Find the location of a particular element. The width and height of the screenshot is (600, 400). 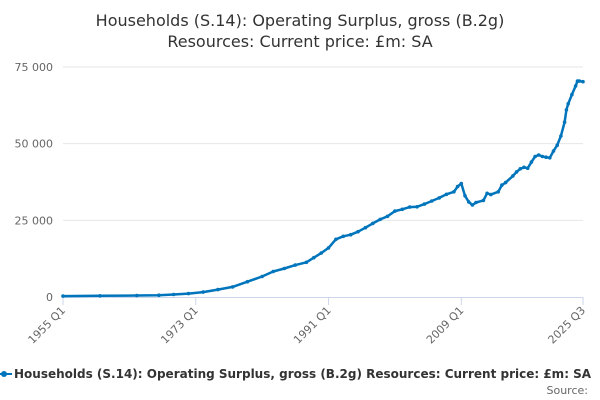

y-tick-label: 50 000 is located at coordinates (34, 144).